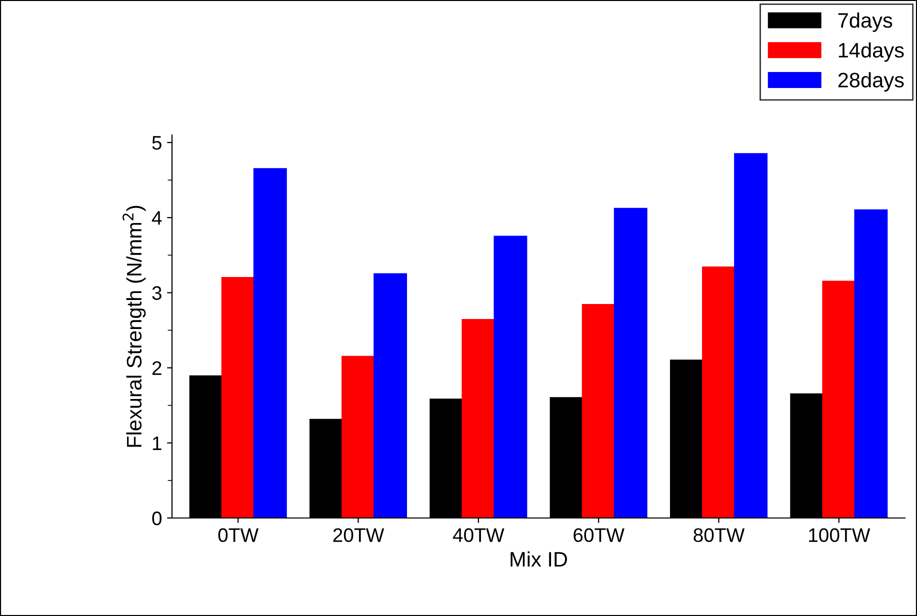 The width and height of the screenshot is (917, 616). What do you see at coordinates (358, 535) in the screenshot?
I see `x-tick-label: 20TW` at bounding box center [358, 535].